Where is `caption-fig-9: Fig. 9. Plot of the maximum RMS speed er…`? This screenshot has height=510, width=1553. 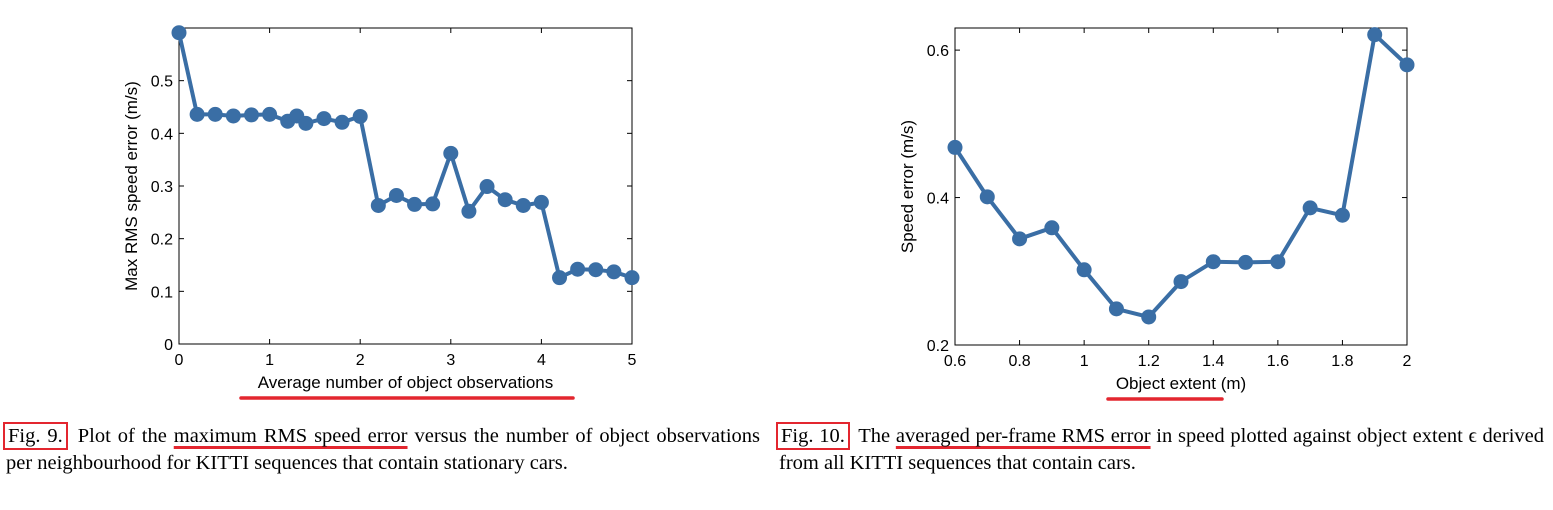 caption-fig-9: Fig. 9. Plot of the maximum RMS speed er… is located at coordinates (382, 449).